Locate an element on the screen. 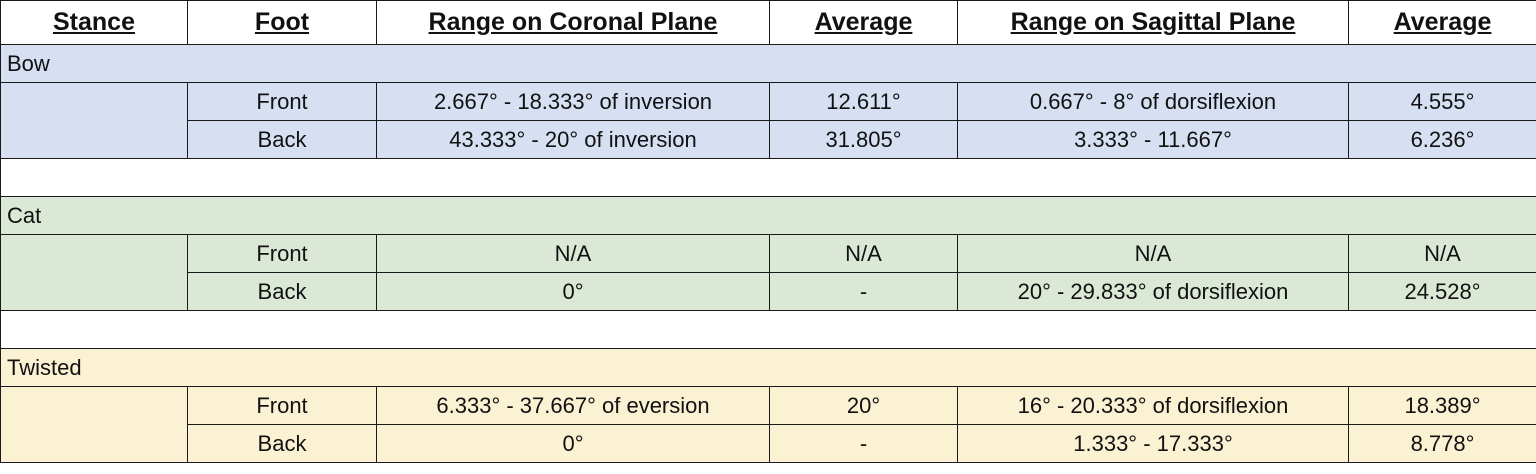 The height and width of the screenshot is (474, 1536). sagittal-average-cell: 24.528° is located at coordinates (1442, 291).